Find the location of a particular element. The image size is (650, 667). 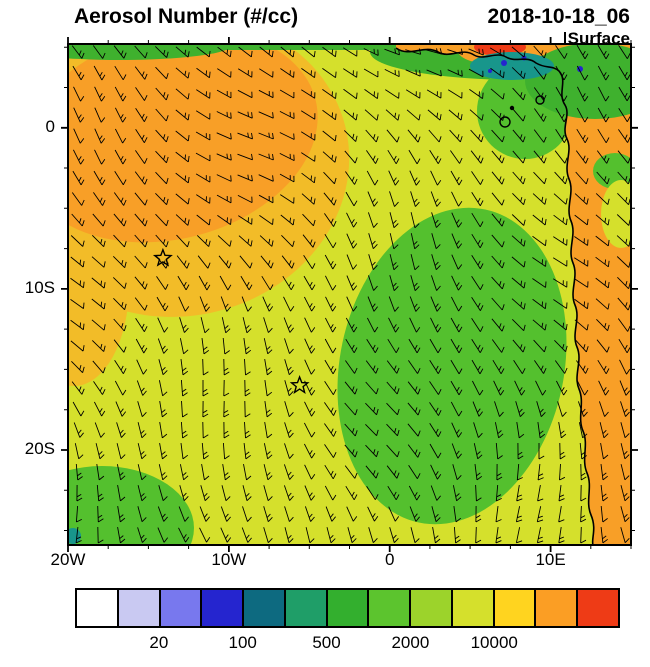

top-left-green-patch is located at coordinates (149, 52).